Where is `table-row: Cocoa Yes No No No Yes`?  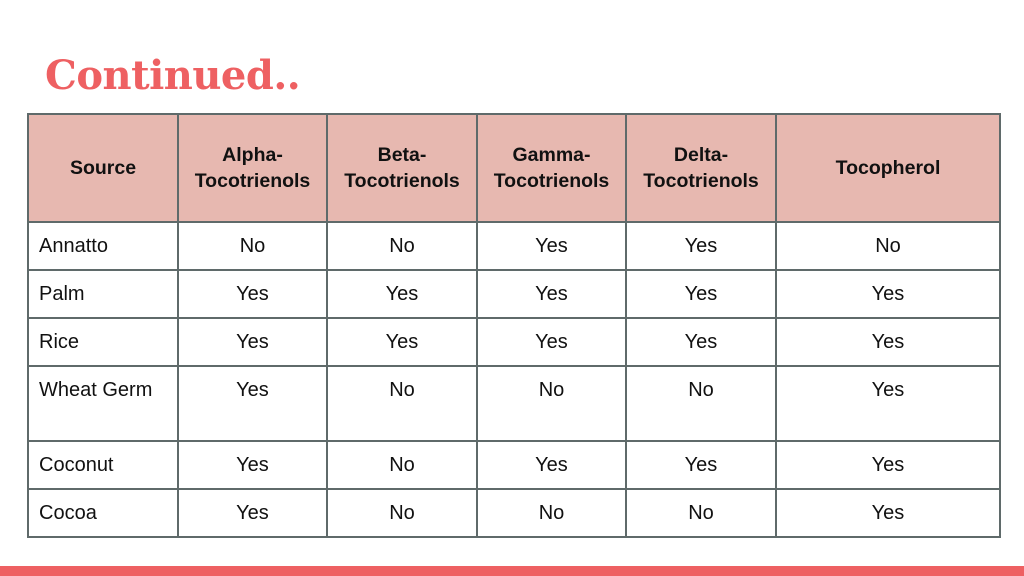 table-row: Cocoa Yes No No No Yes is located at coordinates (514, 513).